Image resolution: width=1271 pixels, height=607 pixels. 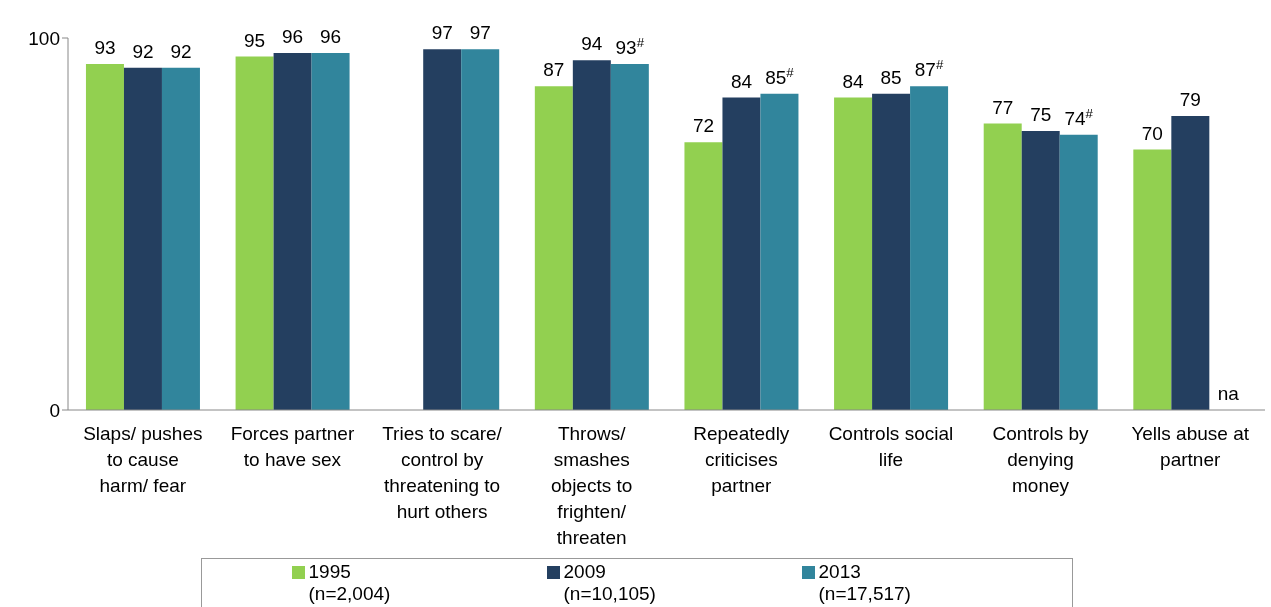 What do you see at coordinates (741, 459) in the screenshot?
I see `x-tick-label: Repeatedly criticises partner` at bounding box center [741, 459].